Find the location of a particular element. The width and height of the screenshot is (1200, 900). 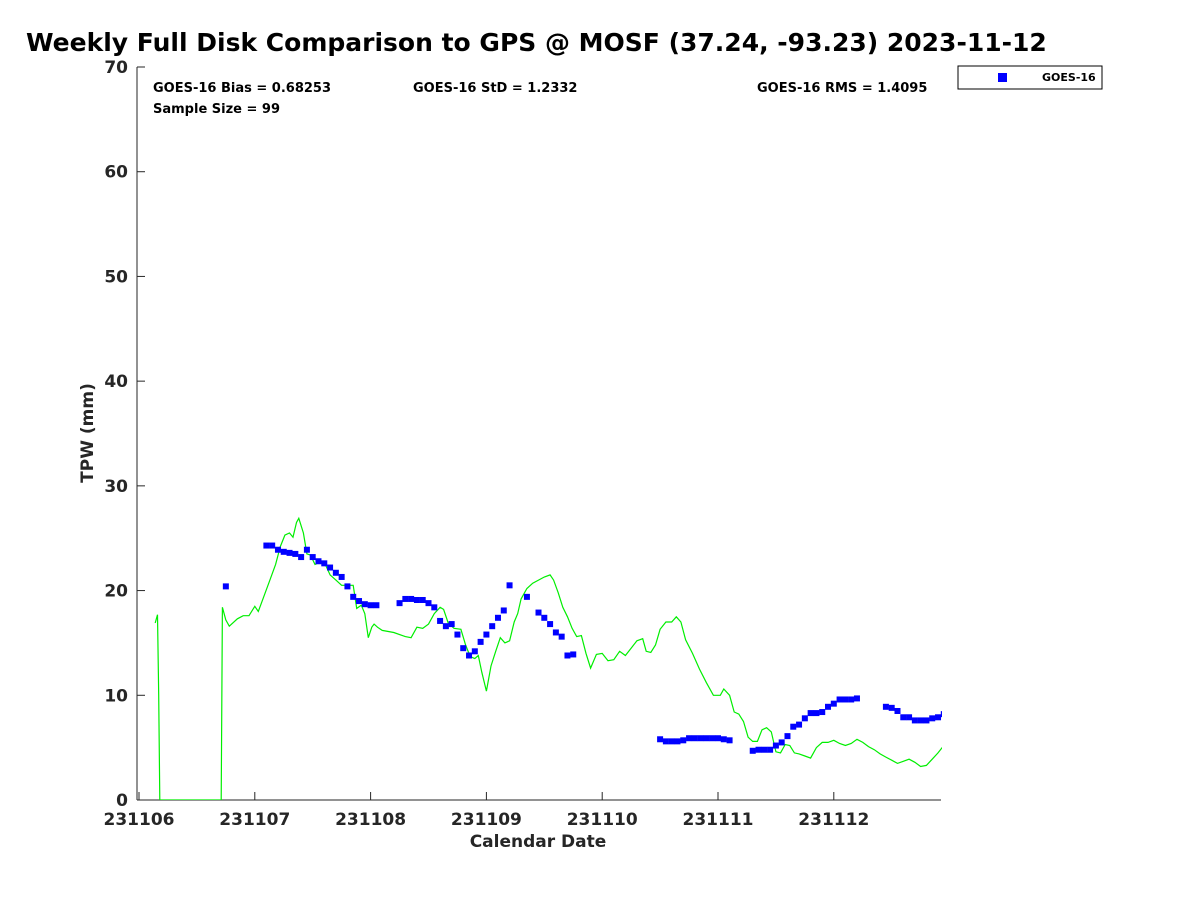

bias-stat: GOES-16 Bias = 0.68253 is located at coordinates (242, 88).